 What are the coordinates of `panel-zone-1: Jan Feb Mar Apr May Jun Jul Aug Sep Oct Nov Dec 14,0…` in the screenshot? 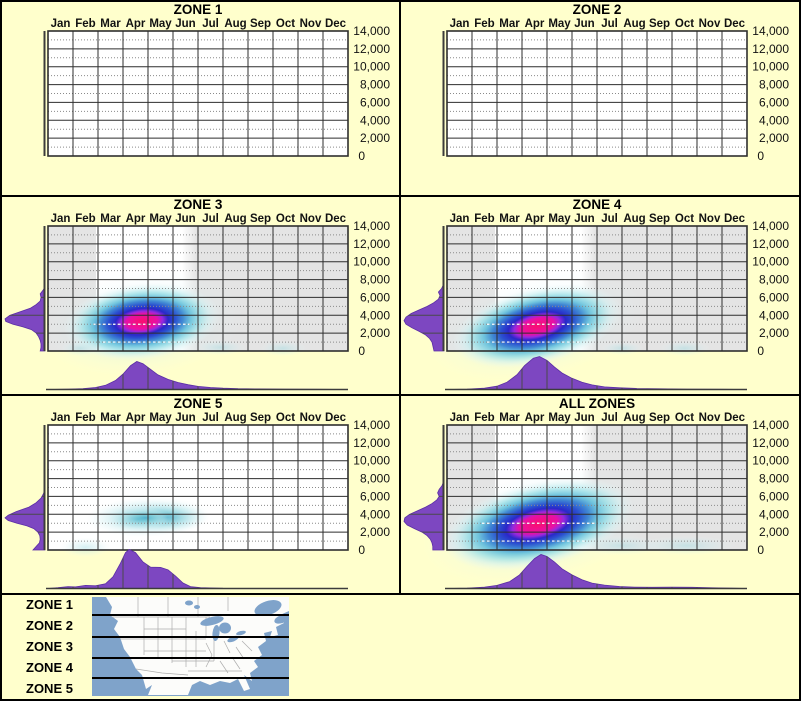 It's located at (200, 100).